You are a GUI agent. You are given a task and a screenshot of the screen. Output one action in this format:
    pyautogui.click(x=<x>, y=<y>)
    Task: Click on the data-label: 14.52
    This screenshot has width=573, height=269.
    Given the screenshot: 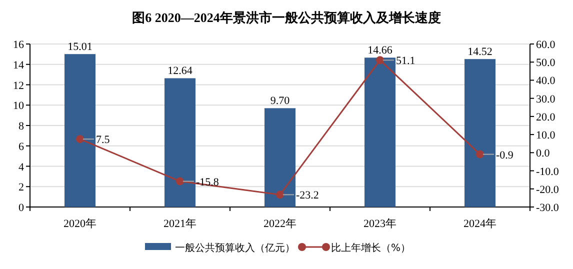 What is the action you would take?
    pyautogui.click(x=480, y=52)
    